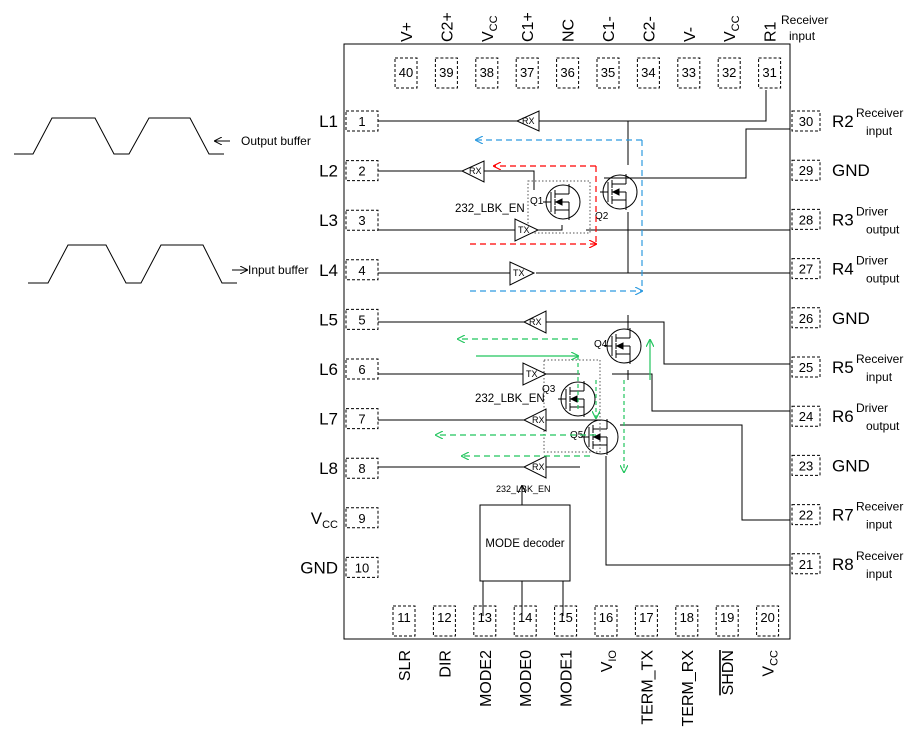 The height and width of the screenshot is (745, 914). Describe the element at coordinates (407, 32) in the screenshot. I see `svg-text: V+` at that location.